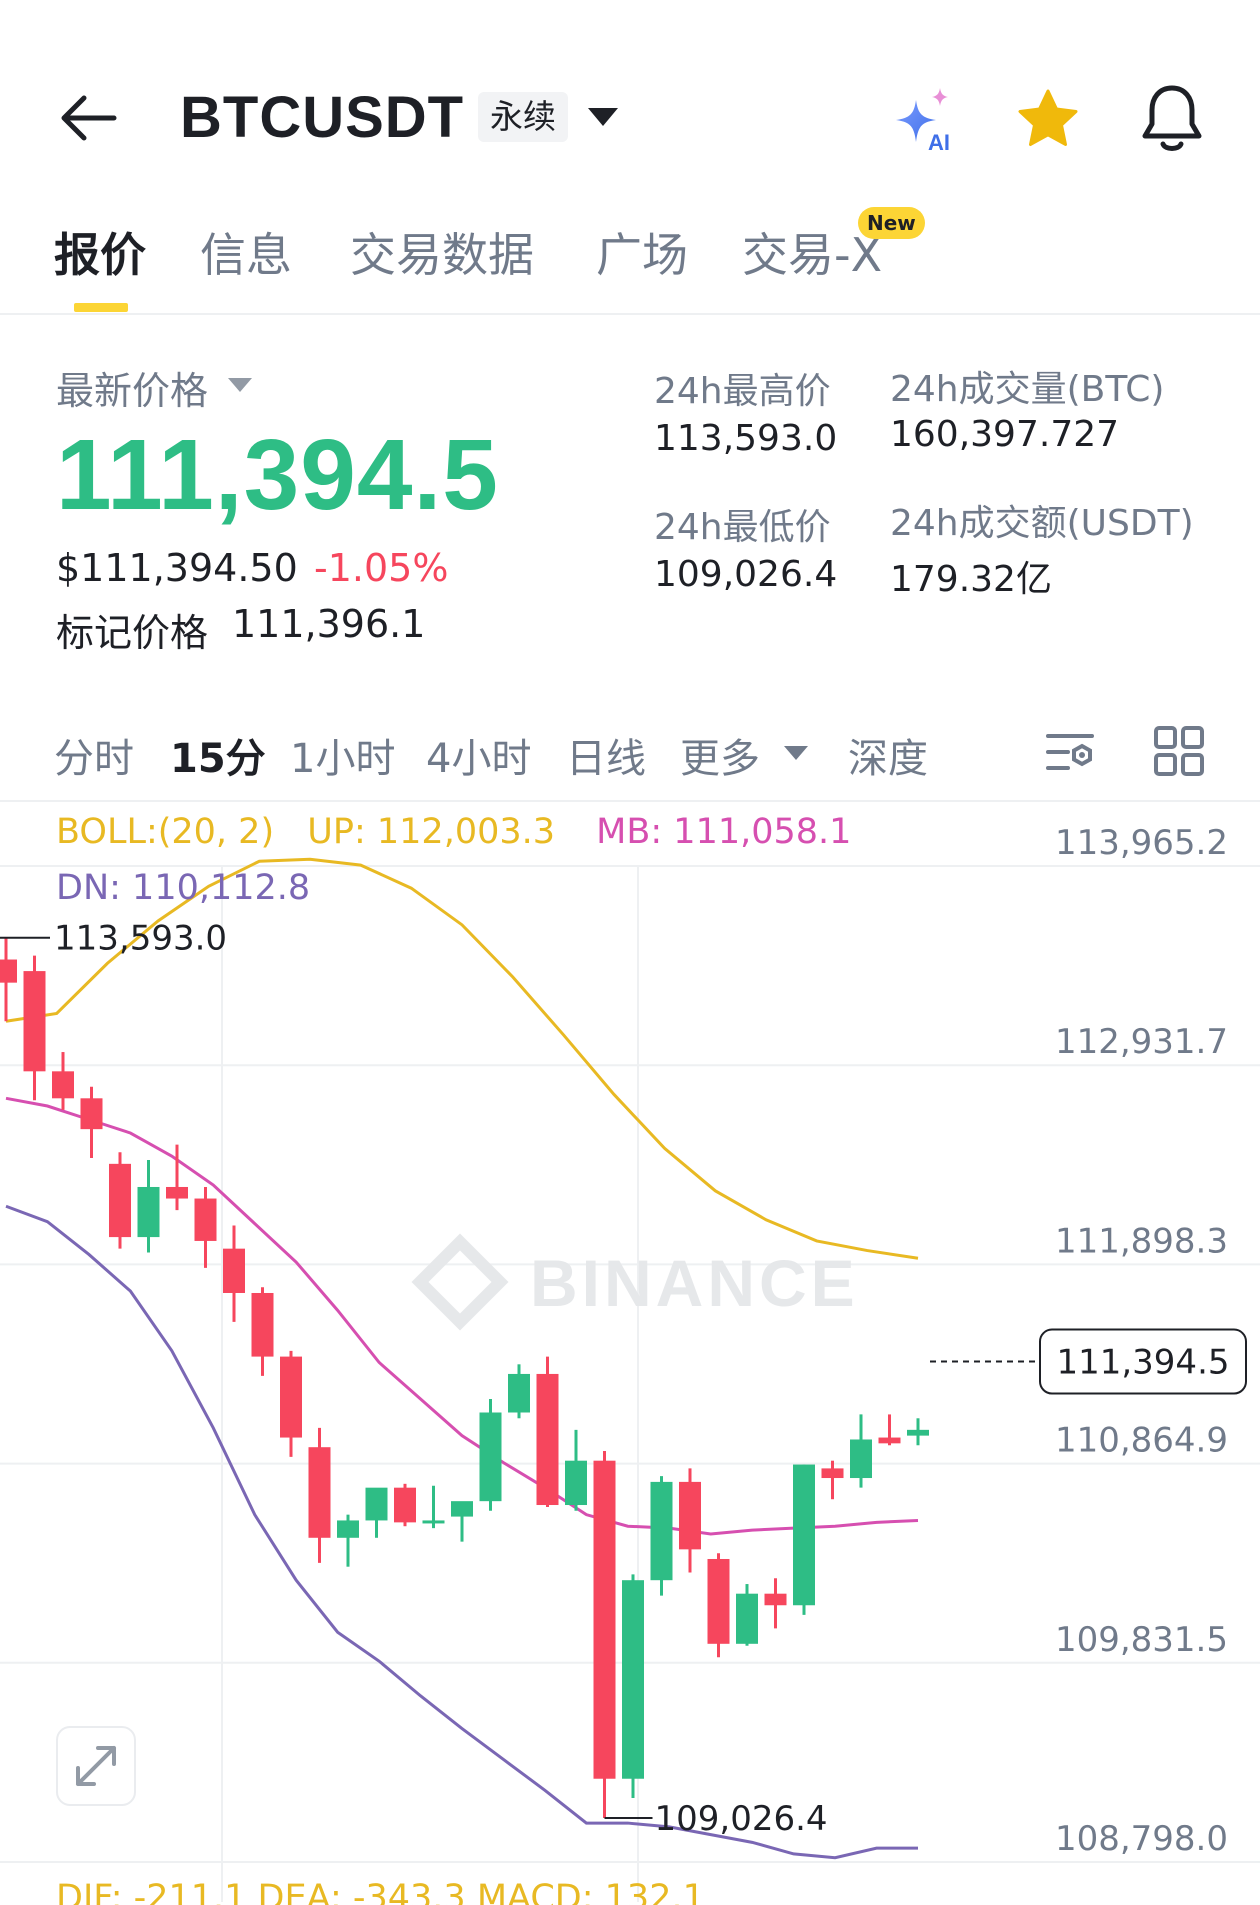 The height and width of the screenshot is (1905, 1260). Describe the element at coordinates (606, 759) in the screenshot. I see `interval-1d: 日线` at that location.